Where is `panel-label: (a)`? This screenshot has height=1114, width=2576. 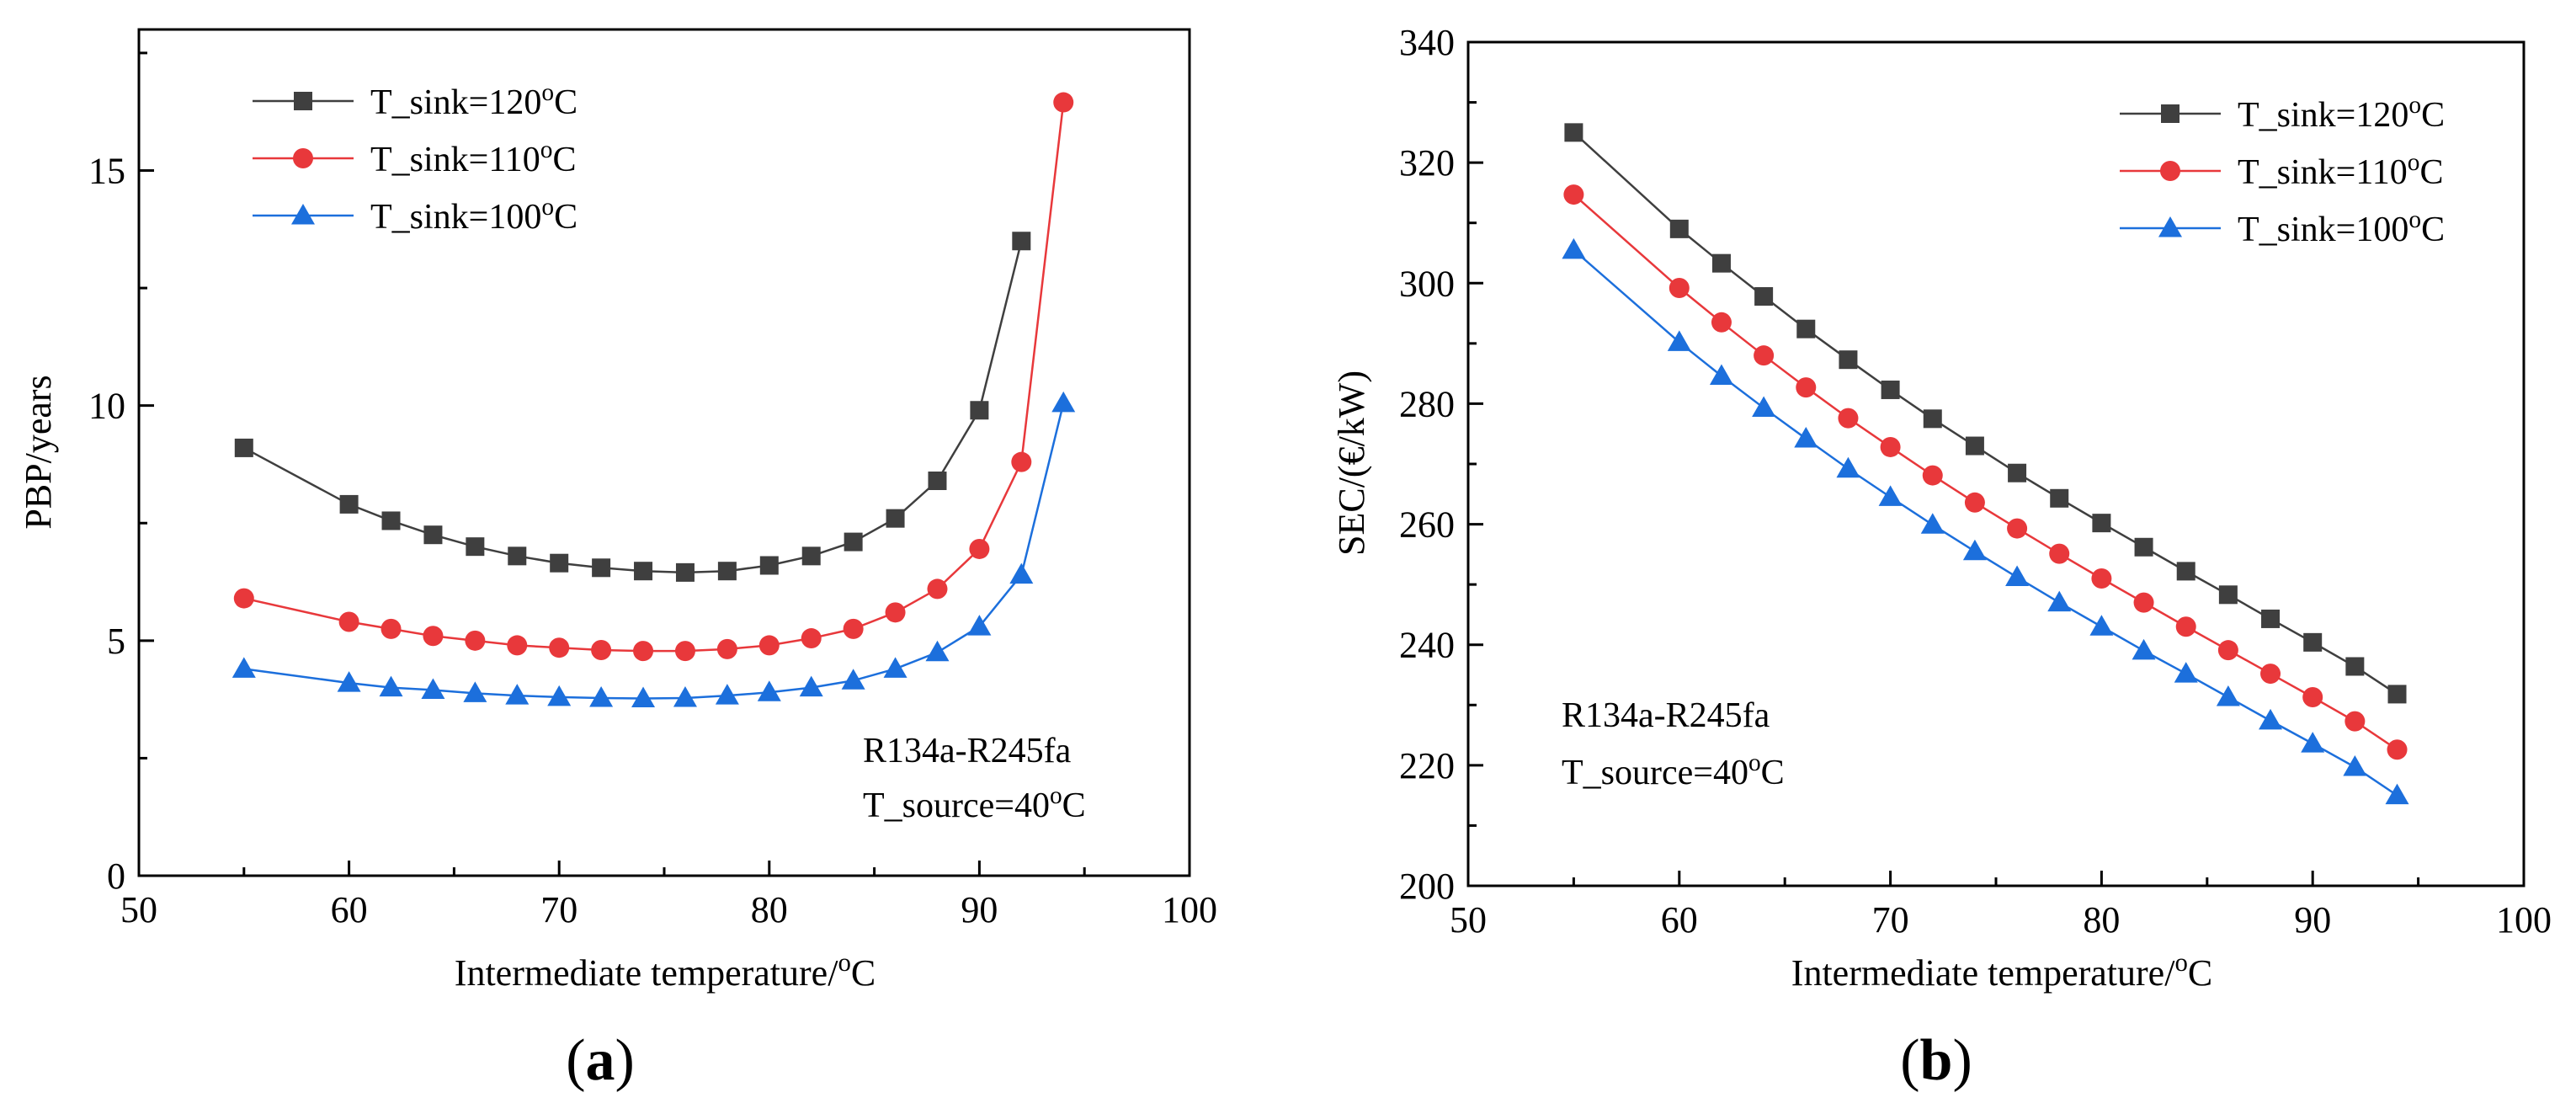
panel-label: (a) is located at coordinates (600, 1060).